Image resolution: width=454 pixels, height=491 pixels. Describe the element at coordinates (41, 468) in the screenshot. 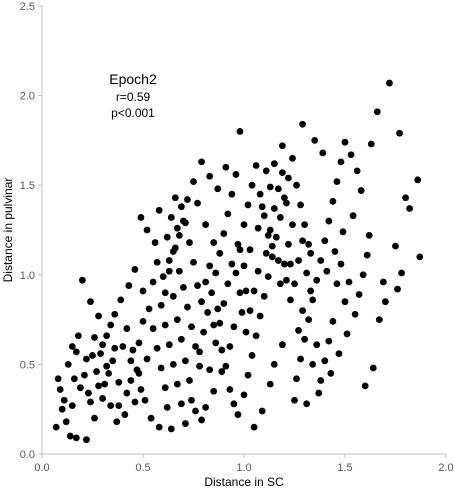

I see `x-tick-label: 0.0` at that location.